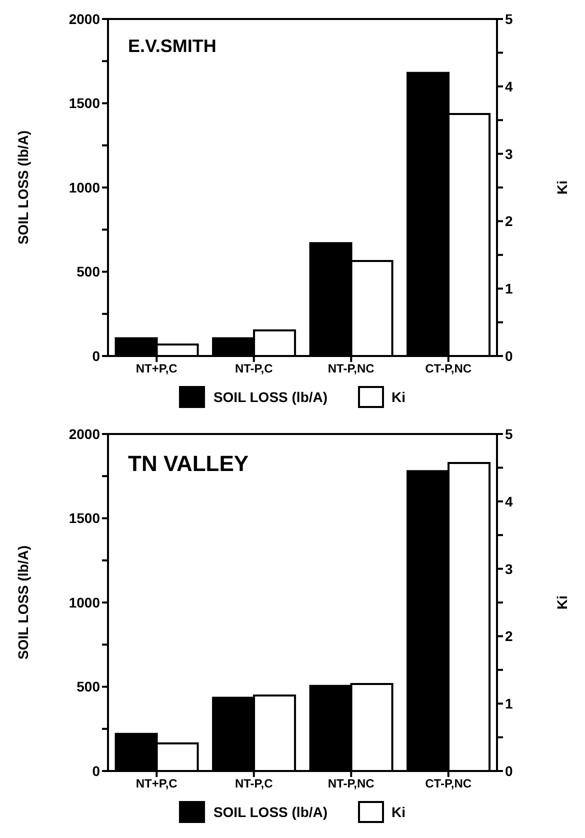 The height and width of the screenshot is (838, 585). What do you see at coordinates (172, 46) in the screenshot?
I see `text: E.V.SMITH` at bounding box center [172, 46].